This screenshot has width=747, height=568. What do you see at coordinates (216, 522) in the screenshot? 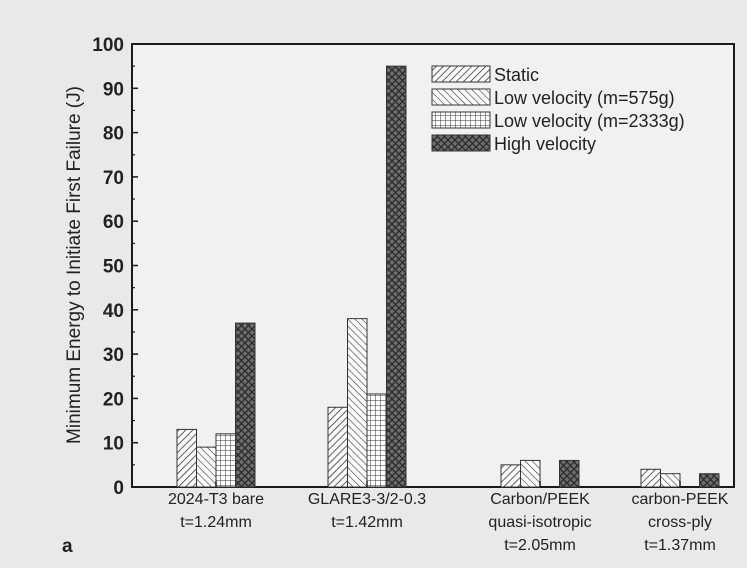
I see `x-tick-label: t=1.24mm` at bounding box center [216, 522].